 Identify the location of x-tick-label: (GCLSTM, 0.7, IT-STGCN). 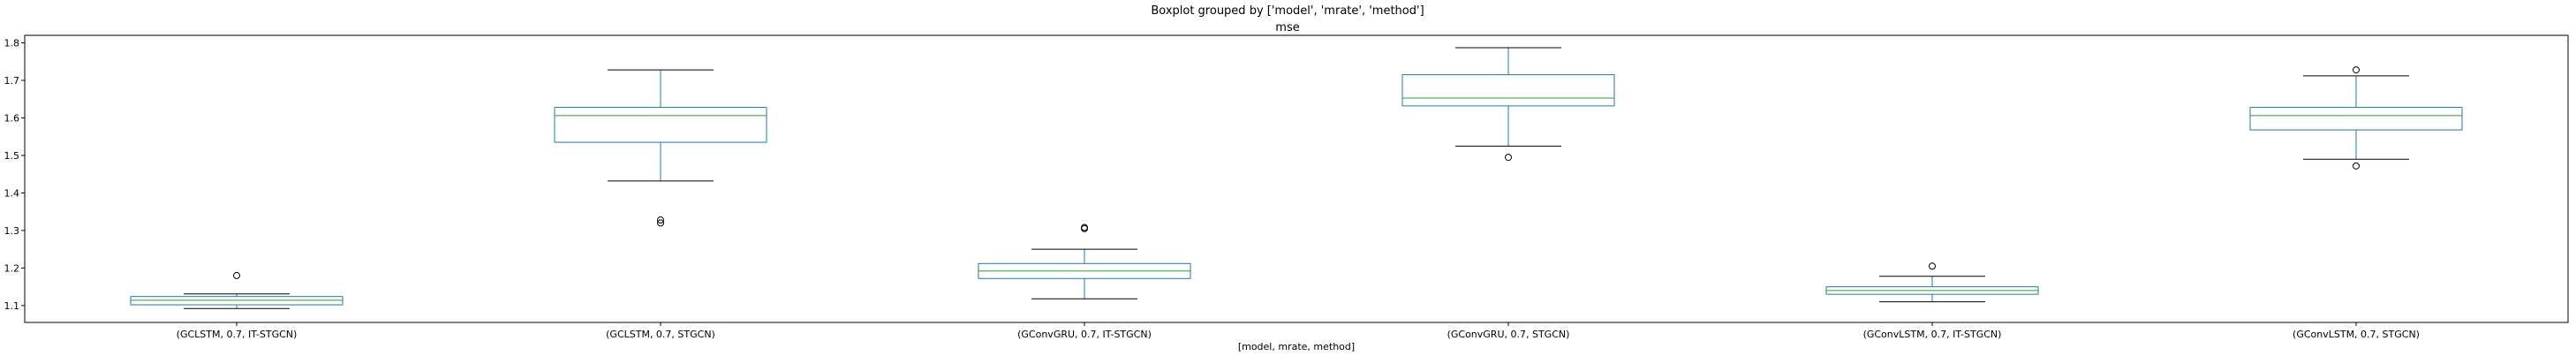
(238, 334).